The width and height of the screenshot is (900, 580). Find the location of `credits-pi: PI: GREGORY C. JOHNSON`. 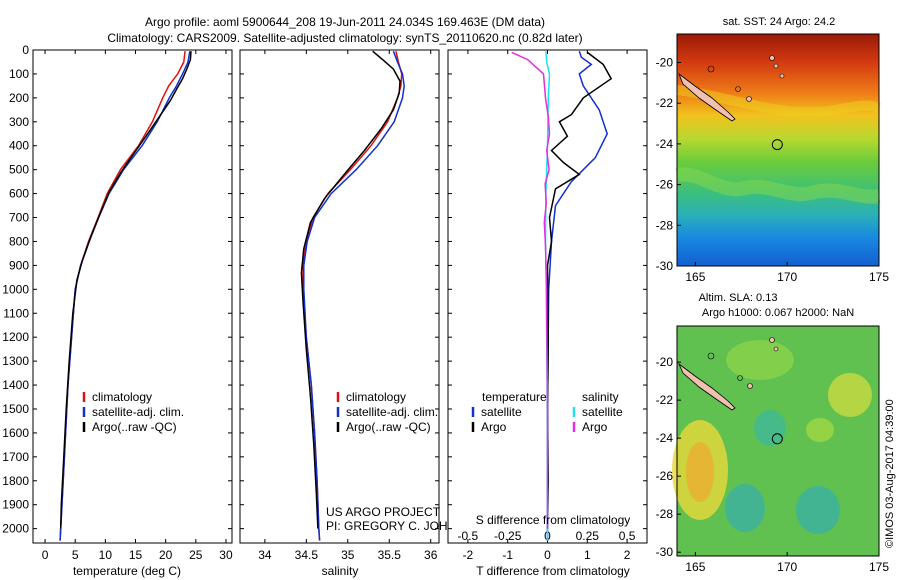

credits-pi: PI: GREGORY C. JOHNSON is located at coordinates (404, 526).